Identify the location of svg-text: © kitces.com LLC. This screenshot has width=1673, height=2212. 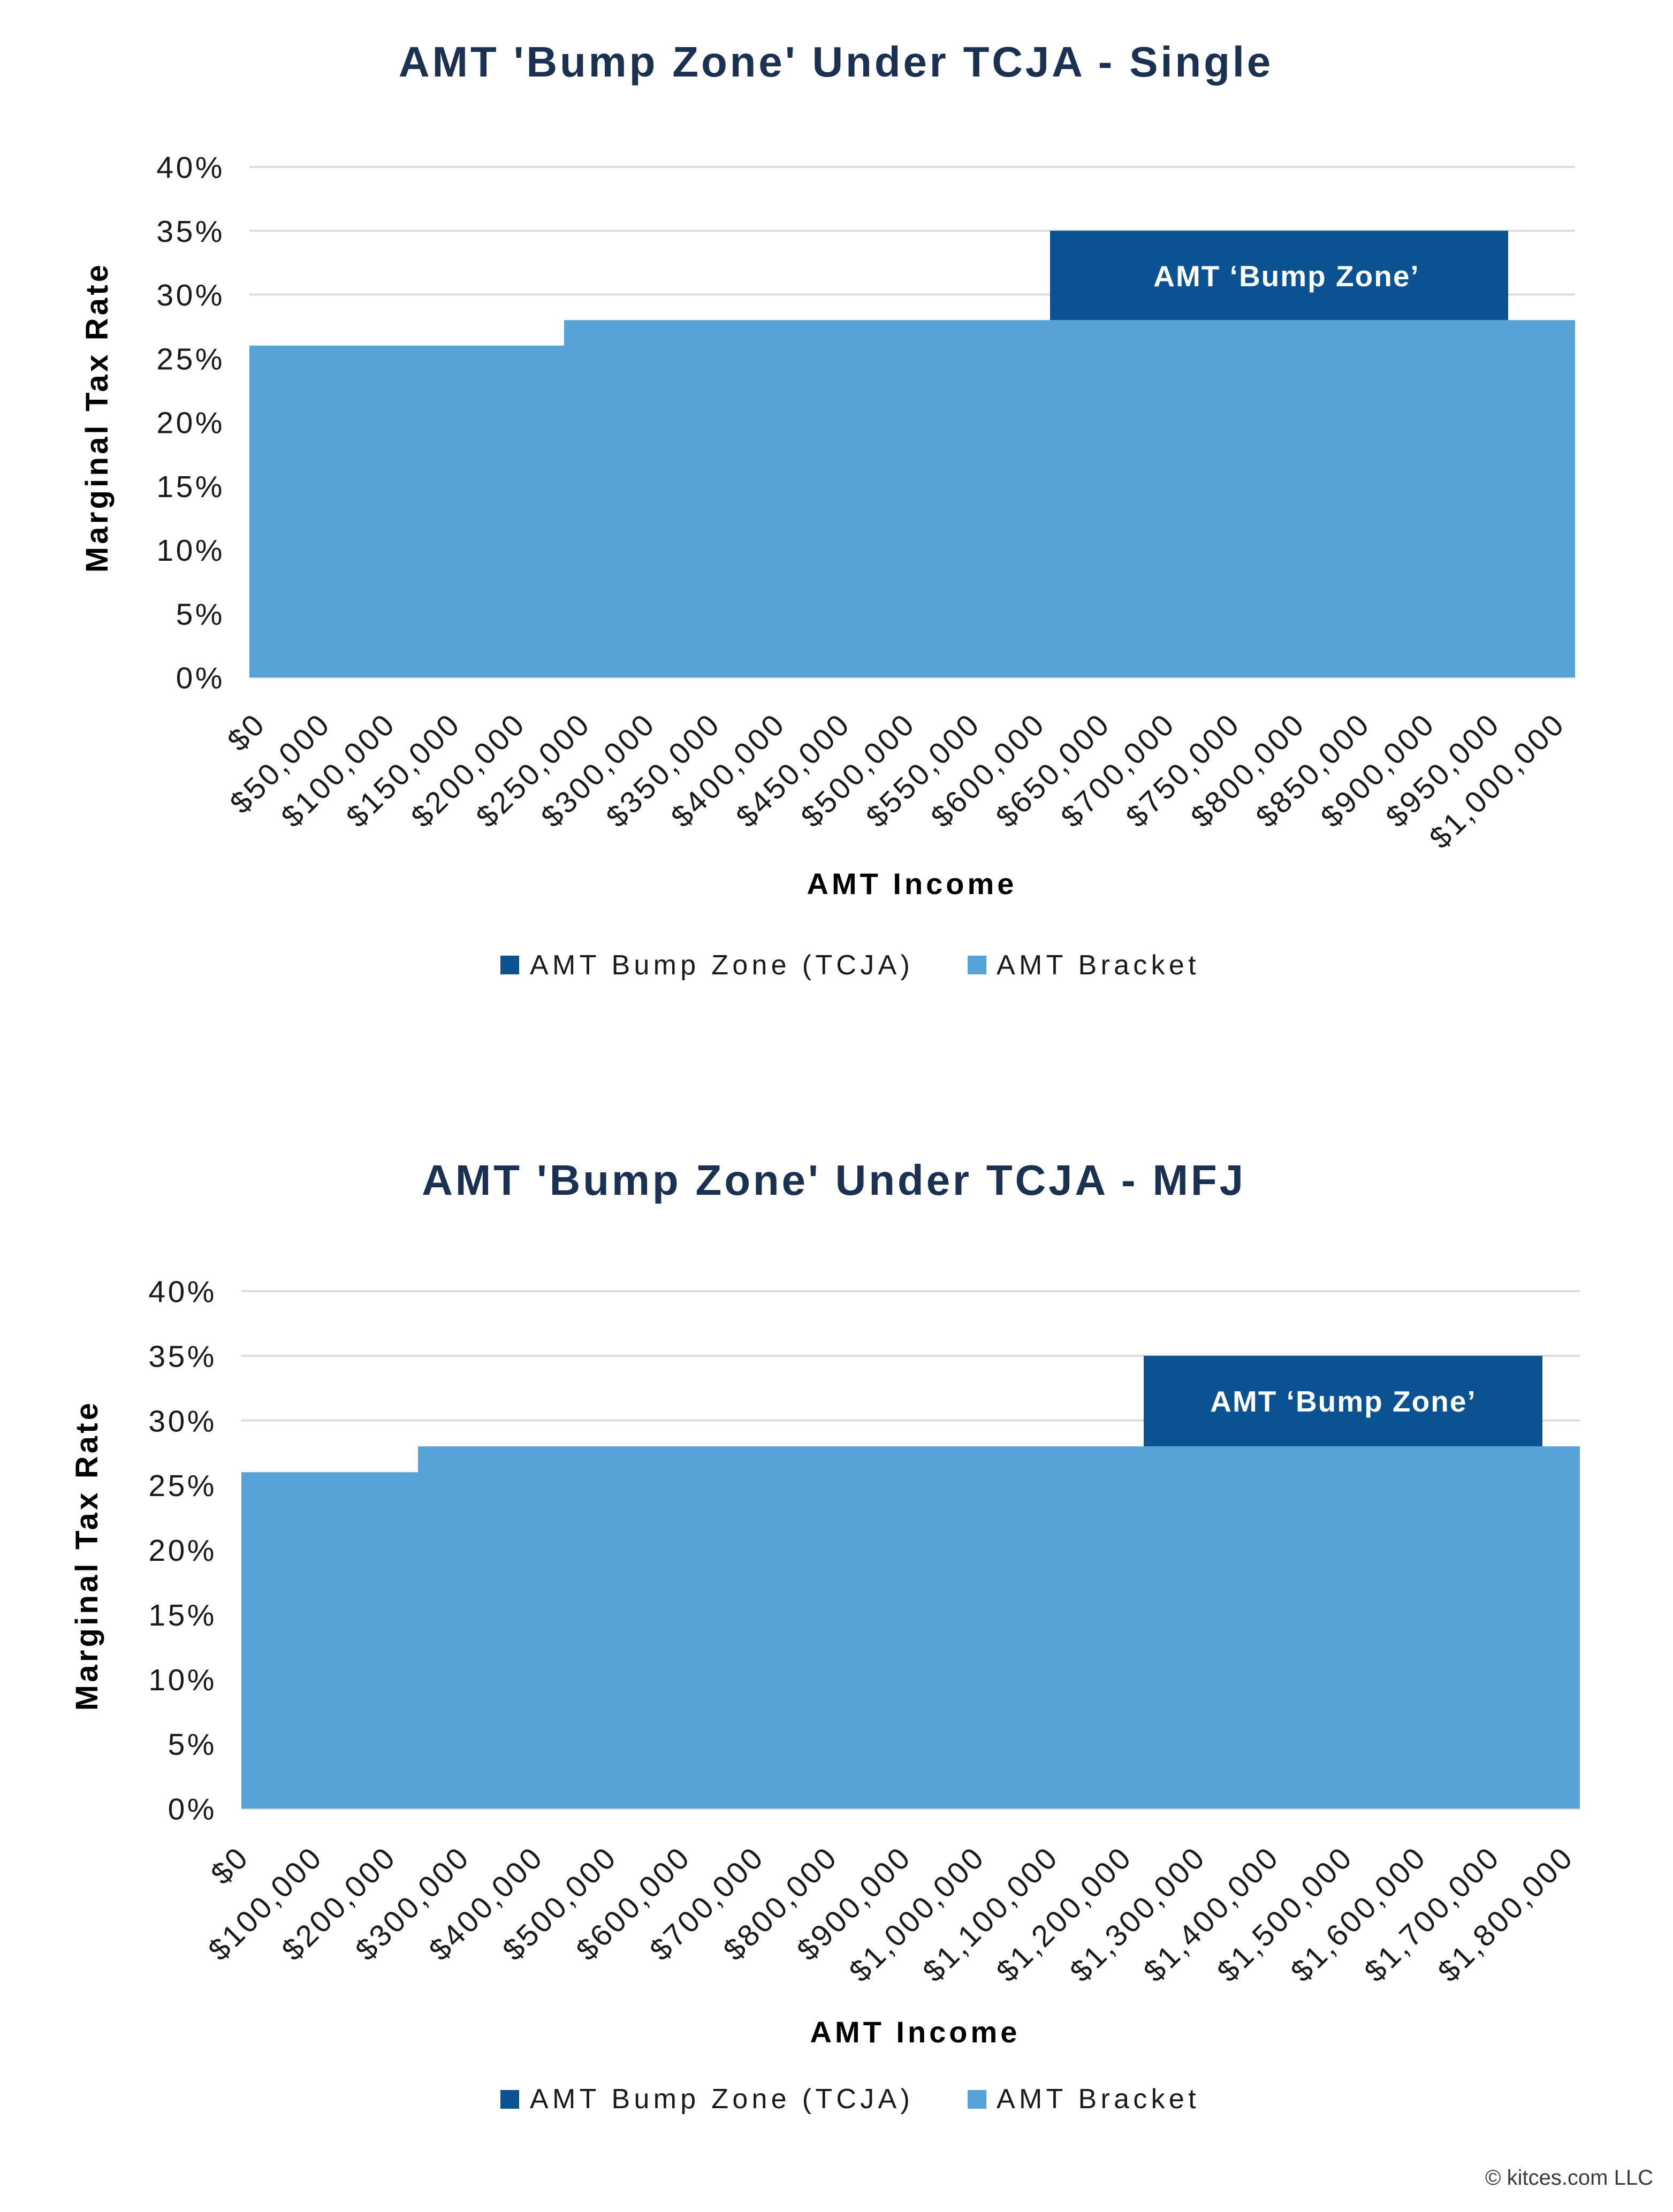
(1569, 2178).